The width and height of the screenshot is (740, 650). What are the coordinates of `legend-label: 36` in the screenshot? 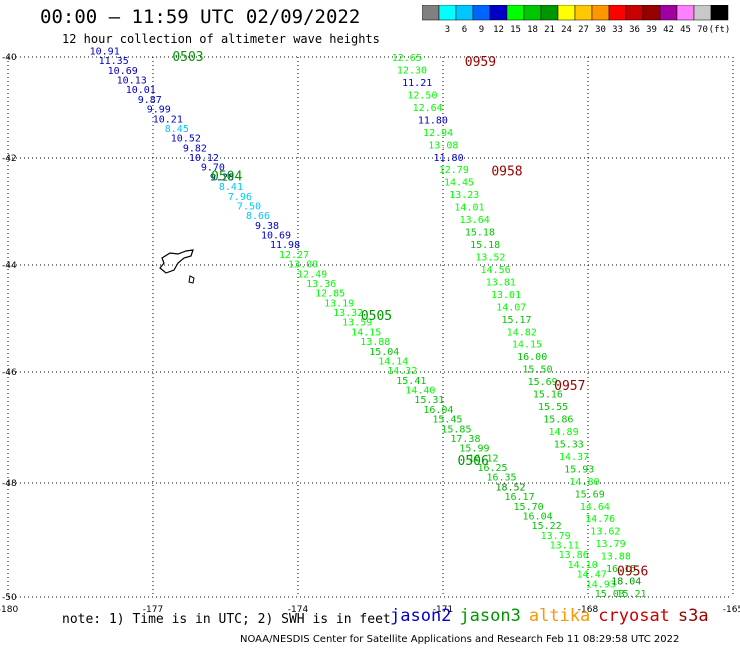 It's located at (634, 30).